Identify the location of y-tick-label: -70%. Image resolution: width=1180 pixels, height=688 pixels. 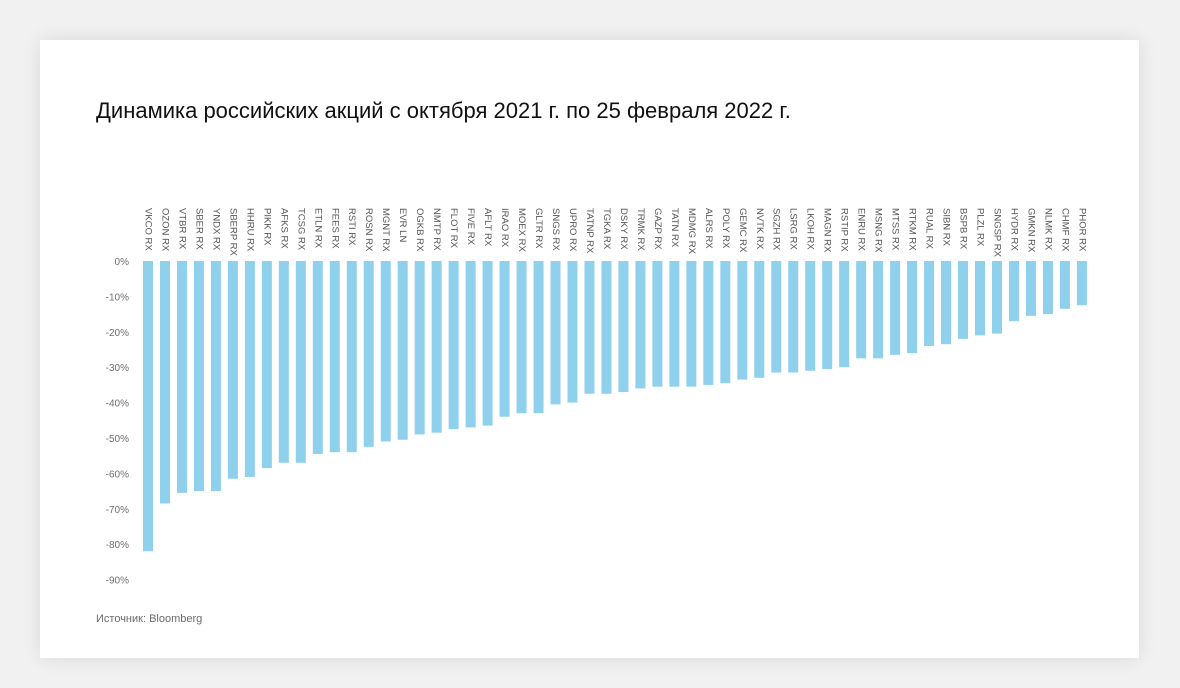
(117, 510).